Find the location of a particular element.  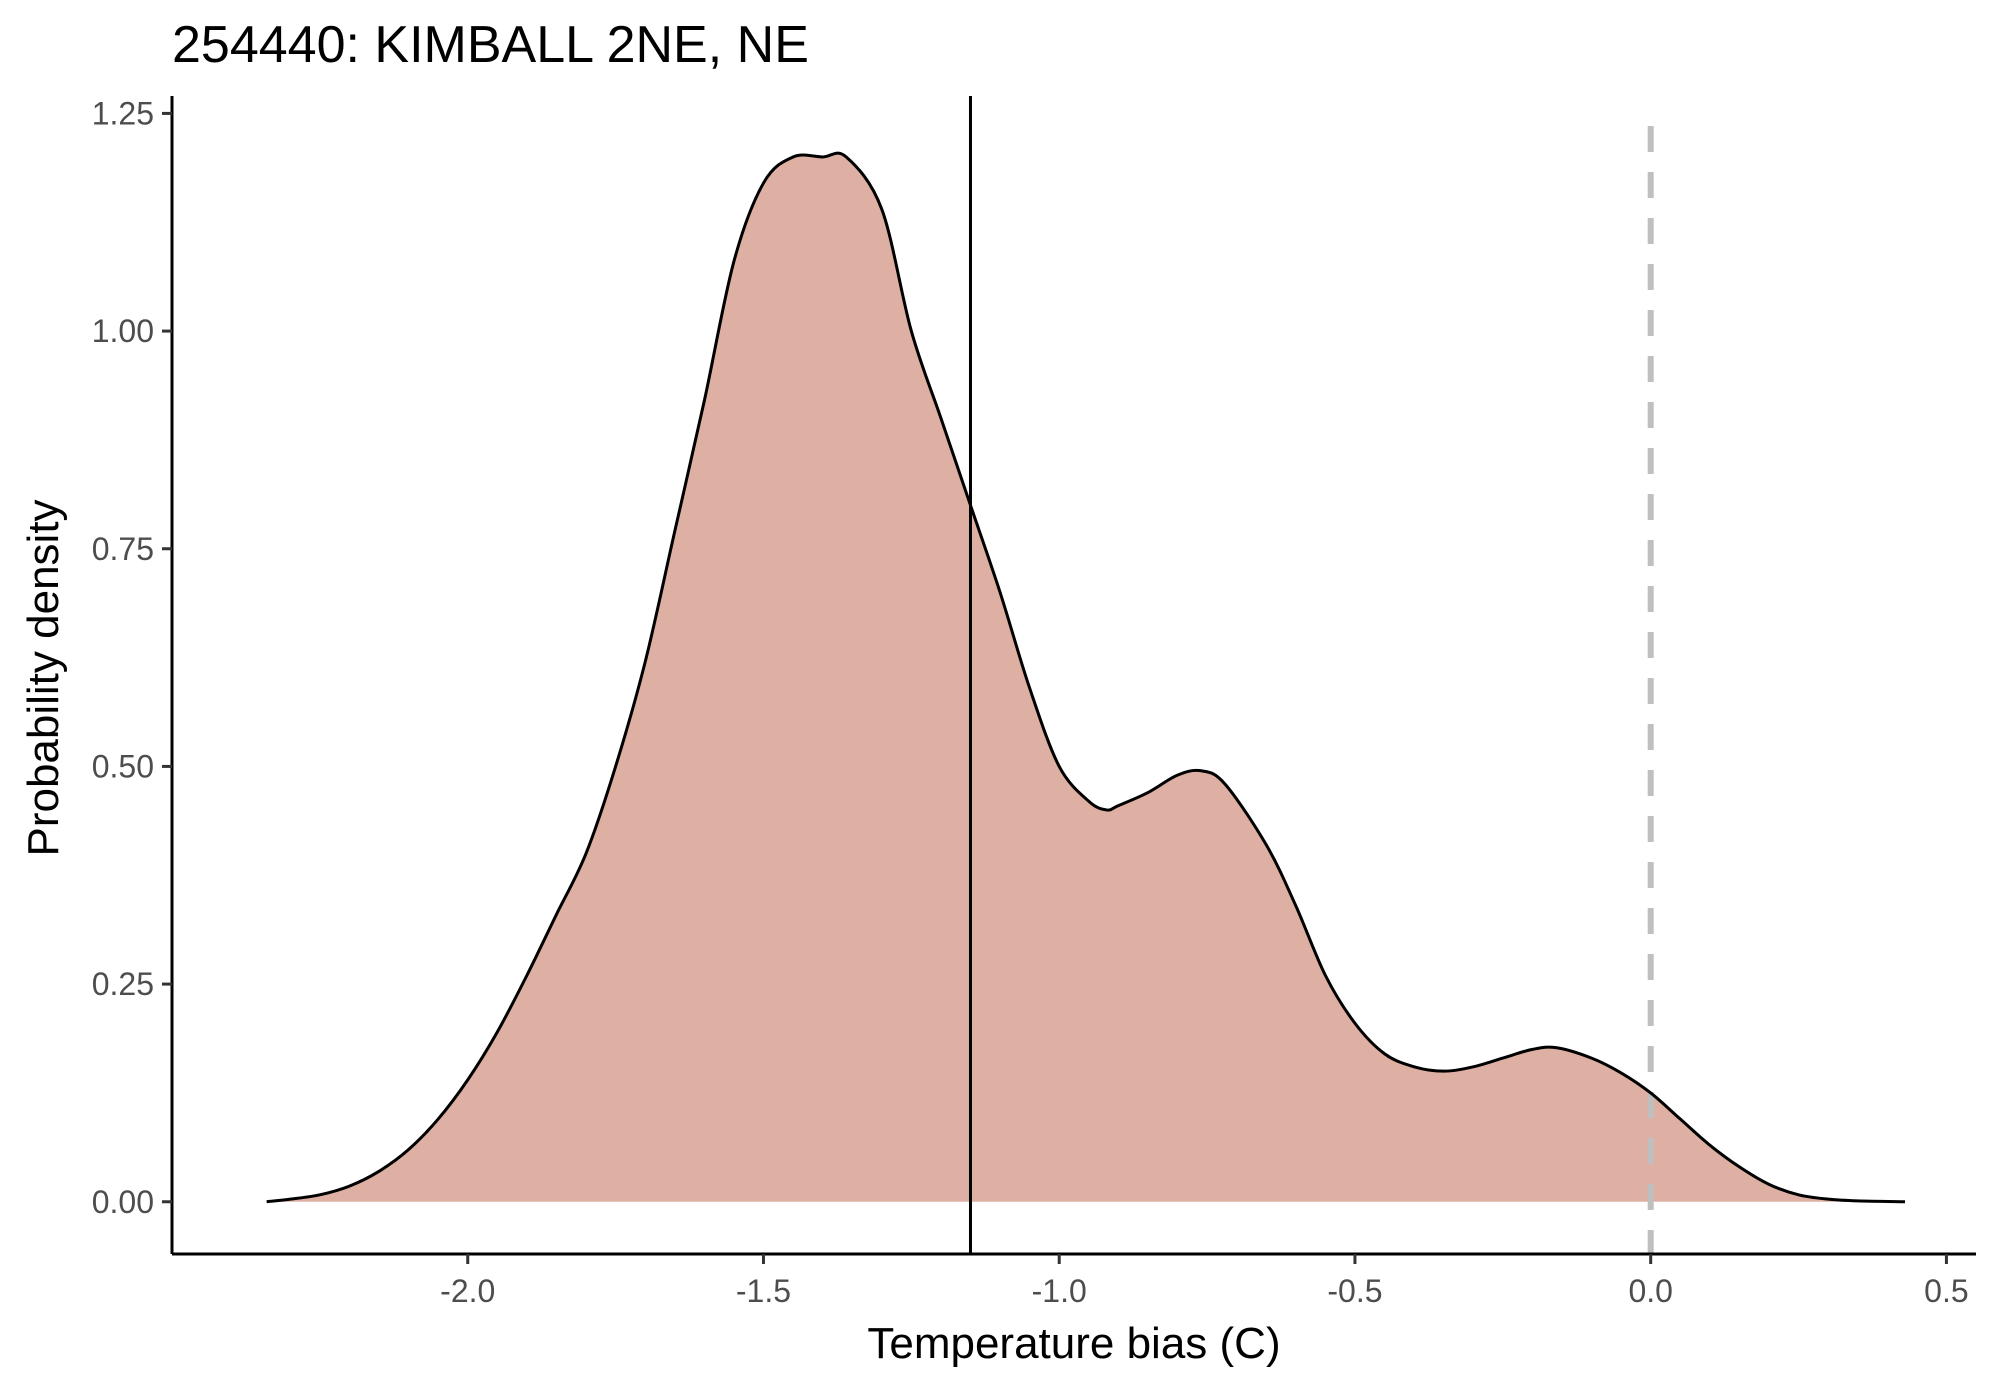

y-tick-label: 0.75 is located at coordinates (123, 549).